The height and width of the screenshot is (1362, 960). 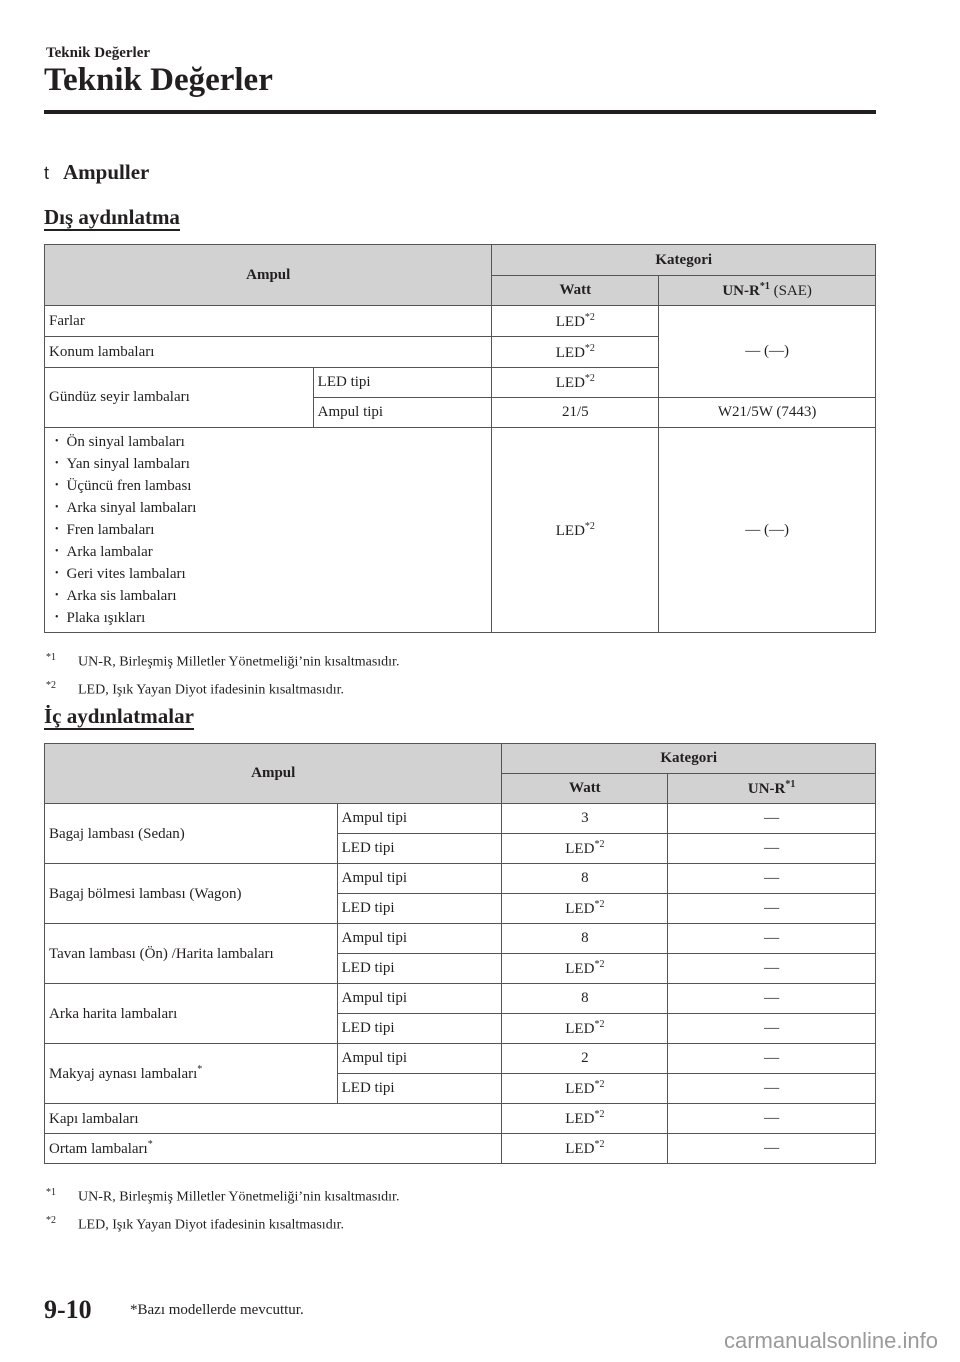 I want to click on watermark: carmanualsonline.info, so click(x=830, y=1340).